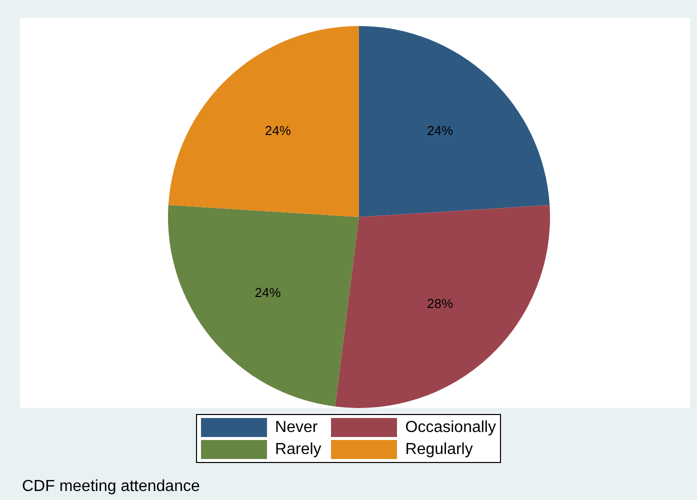 This screenshot has height=500, width=697. What do you see at coordinates (296, 427) in the screenshot?
I see `legend-label: Never` at bounding box center [296, 427].